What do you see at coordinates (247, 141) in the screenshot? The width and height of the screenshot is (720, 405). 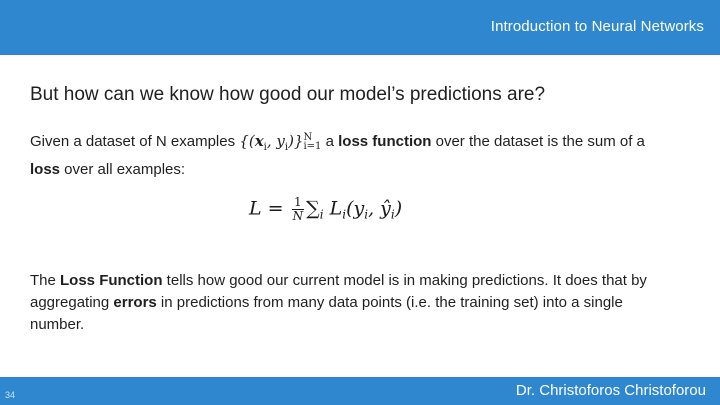 I see `set-open: {(` at bounding box center [247, 141].